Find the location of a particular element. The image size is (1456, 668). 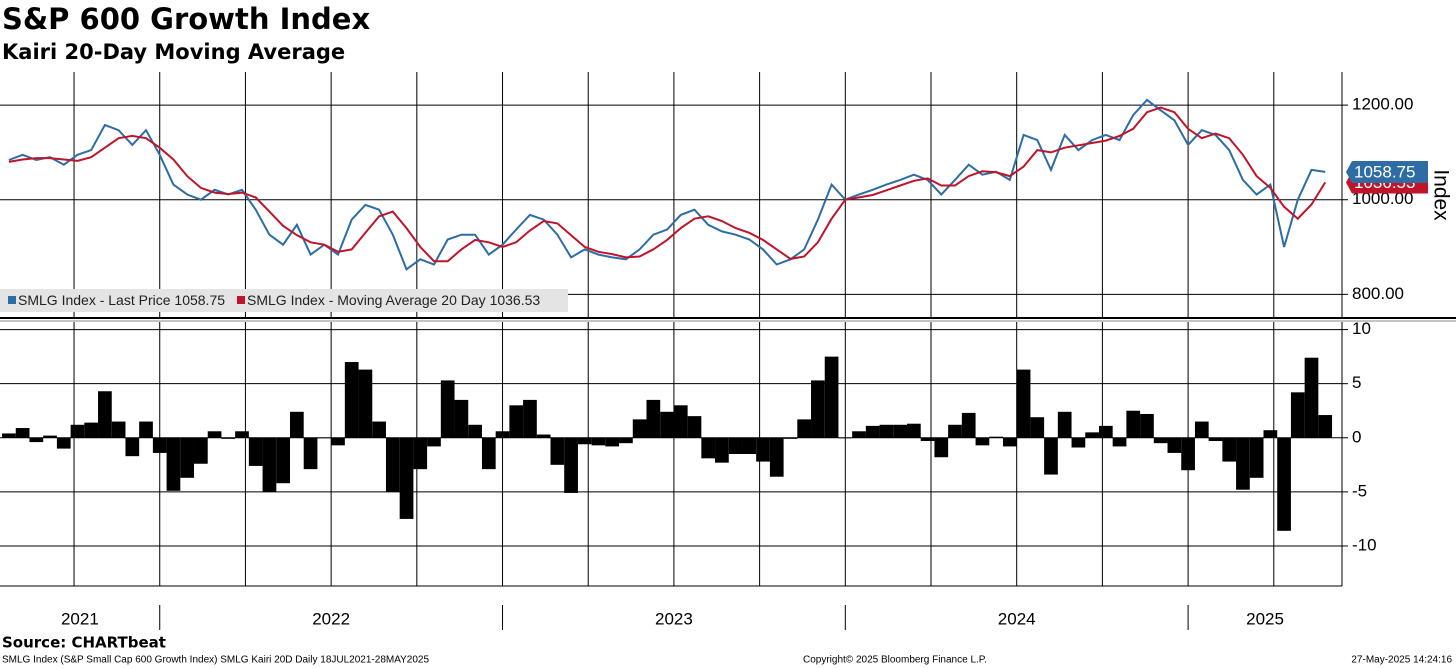

y-tick-label: 0 is located at coordinates (1356, 436).